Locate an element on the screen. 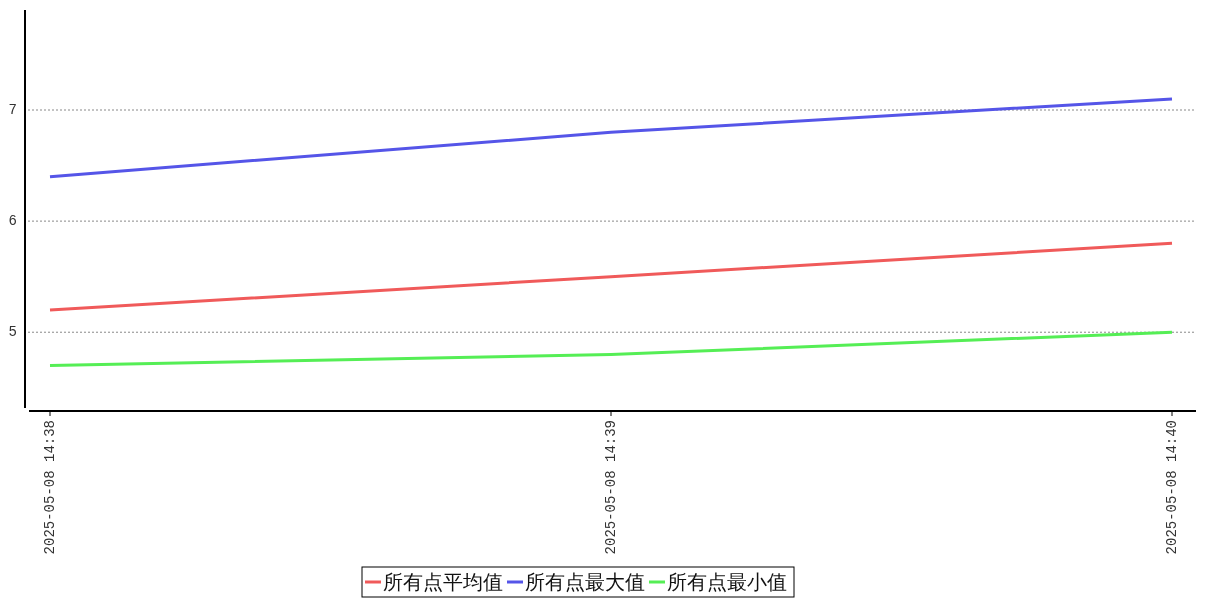 The image size is (1207, 600). y-tick-label: 7 is located at coordinates (12, 110).